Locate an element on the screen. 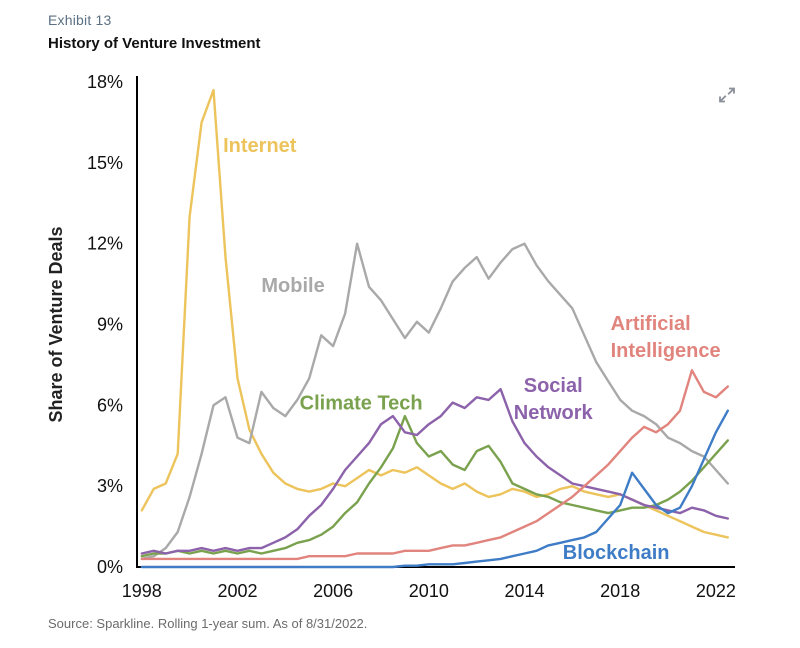 The image size is (800, 648). header: Exhibit 13 History of Venture Investment is located at coordinates (154, 32).